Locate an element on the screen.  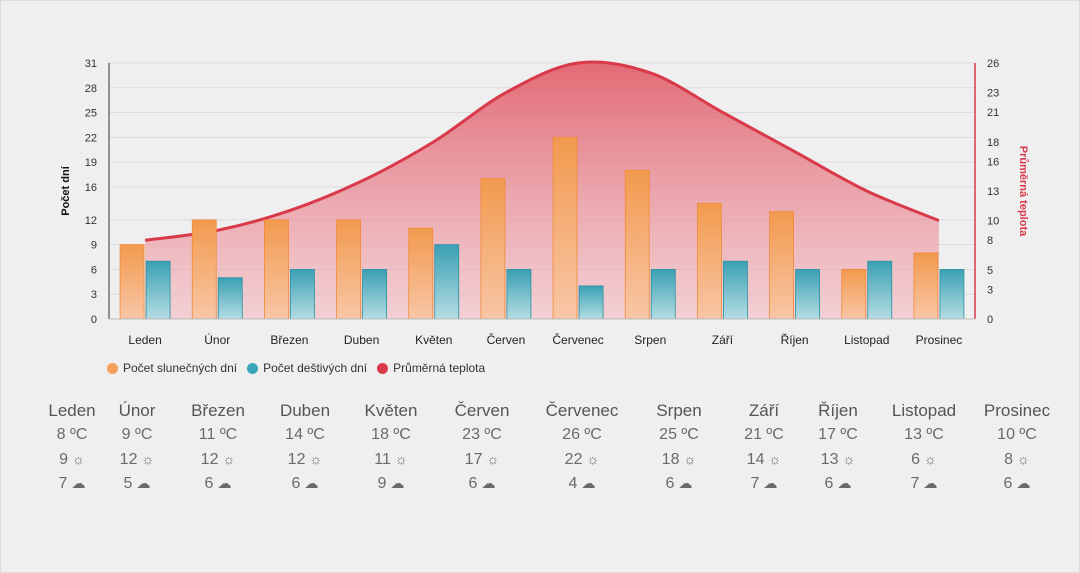
month-sunny-days: 12 ☼ is located at coordinates (137, 459).